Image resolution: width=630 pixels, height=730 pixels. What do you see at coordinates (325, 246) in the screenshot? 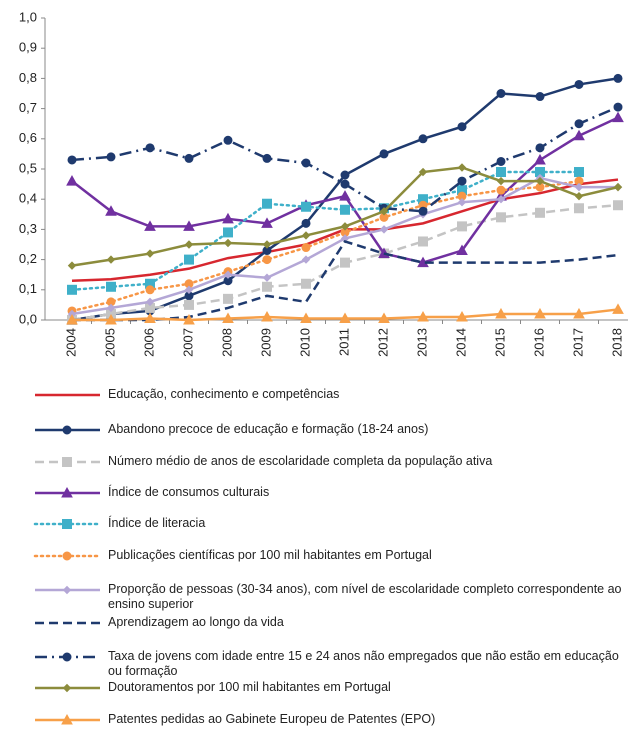
I see `series-line` at bounding box center [325, 246].